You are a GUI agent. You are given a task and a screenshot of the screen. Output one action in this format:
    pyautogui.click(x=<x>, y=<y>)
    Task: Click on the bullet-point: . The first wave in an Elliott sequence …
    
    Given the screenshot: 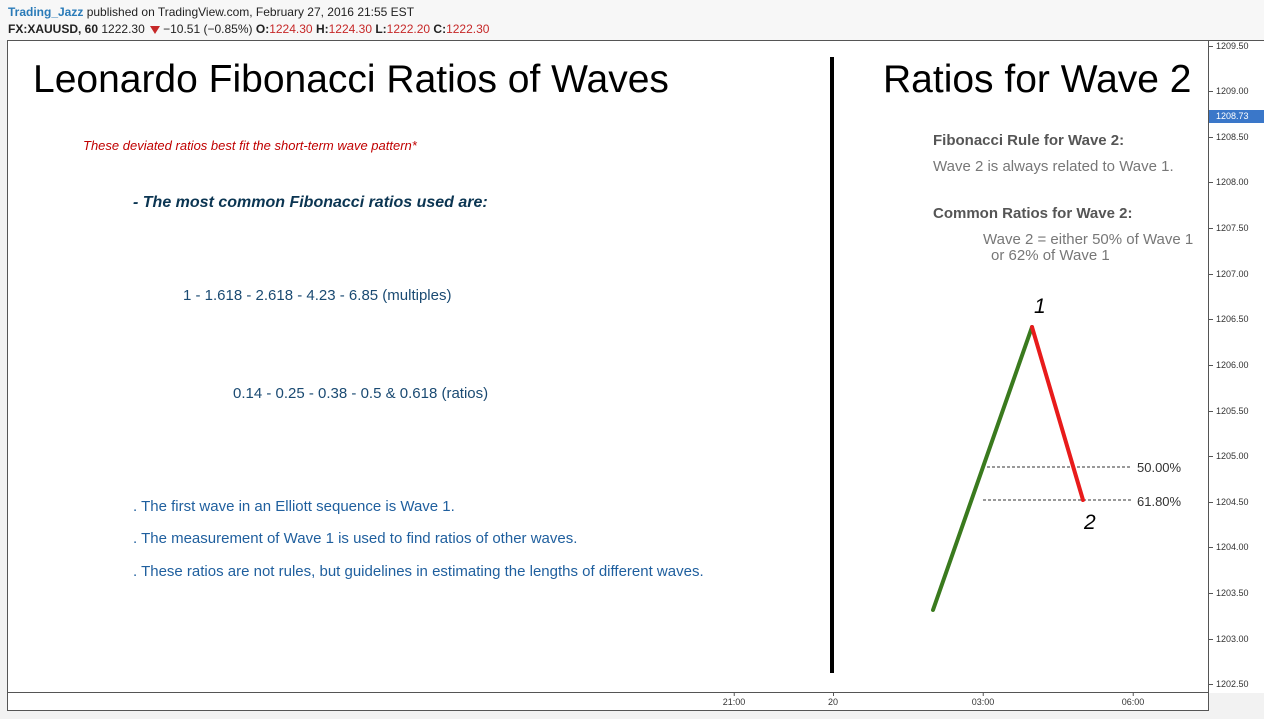 What is the action you would take?
    pyautogui.click(x=294, y=506)
    